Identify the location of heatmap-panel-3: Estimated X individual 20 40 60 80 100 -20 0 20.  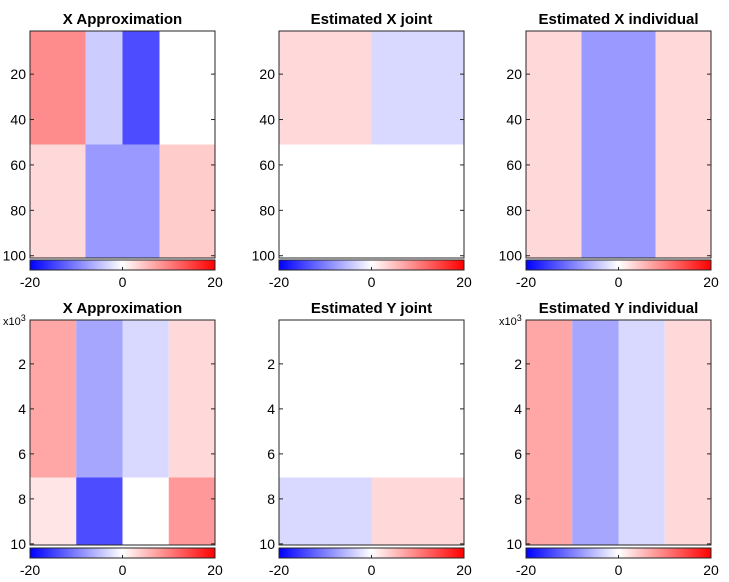
(609, 150).